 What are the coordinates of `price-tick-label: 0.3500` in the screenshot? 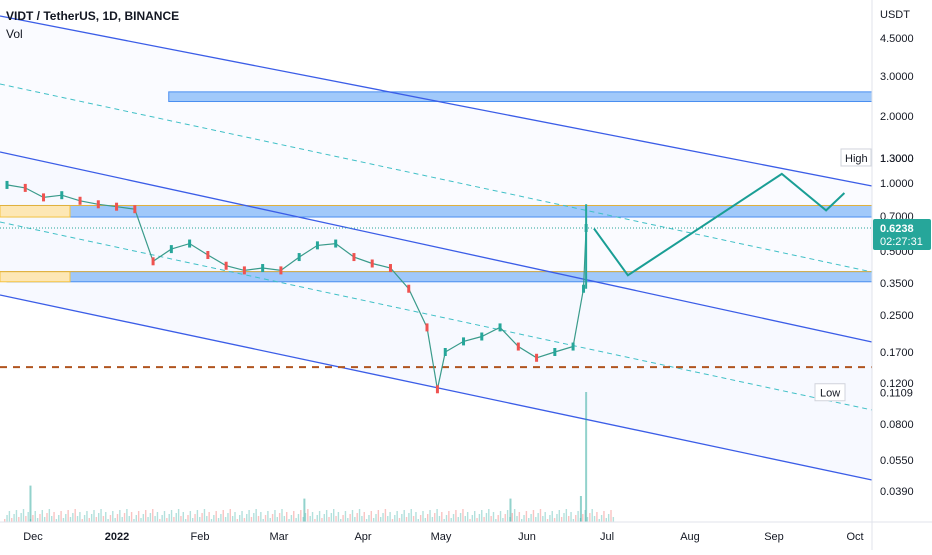 It's located at (897, 284).